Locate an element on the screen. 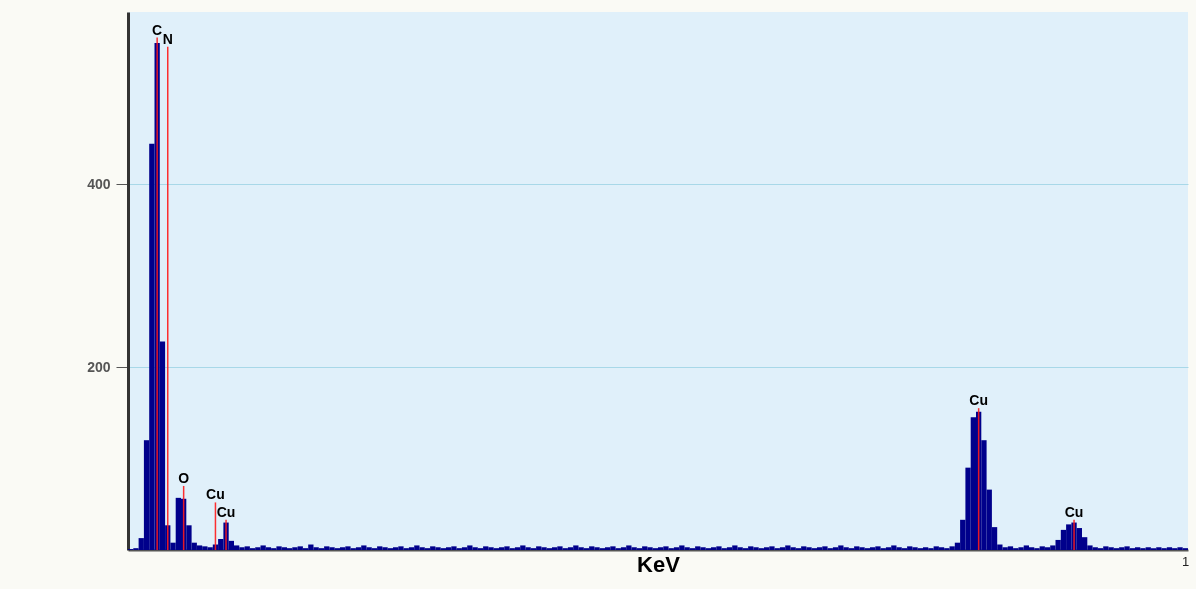 This screenshot has height=589, width=1196. data-label: N is located at coordinates (167, 38).